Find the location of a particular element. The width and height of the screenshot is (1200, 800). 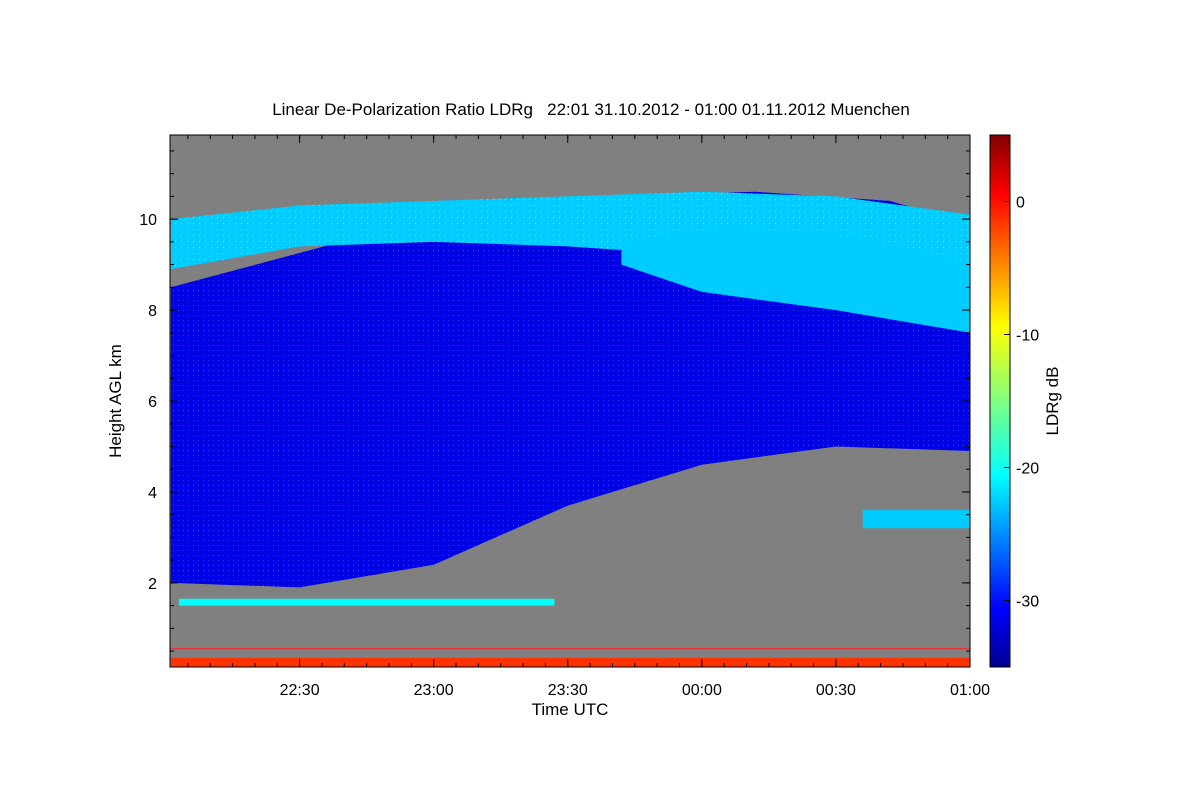

y-tick-label: 4 is located at coordinates (152, 493).